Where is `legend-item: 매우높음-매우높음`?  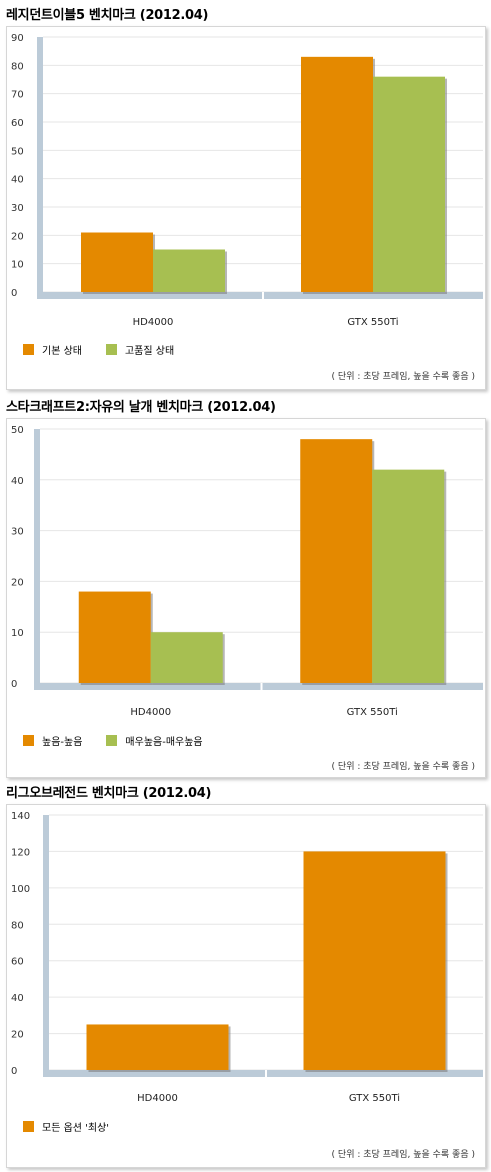
legend-item: 매우높음-매우높음 is located at coordinates (154, 740).